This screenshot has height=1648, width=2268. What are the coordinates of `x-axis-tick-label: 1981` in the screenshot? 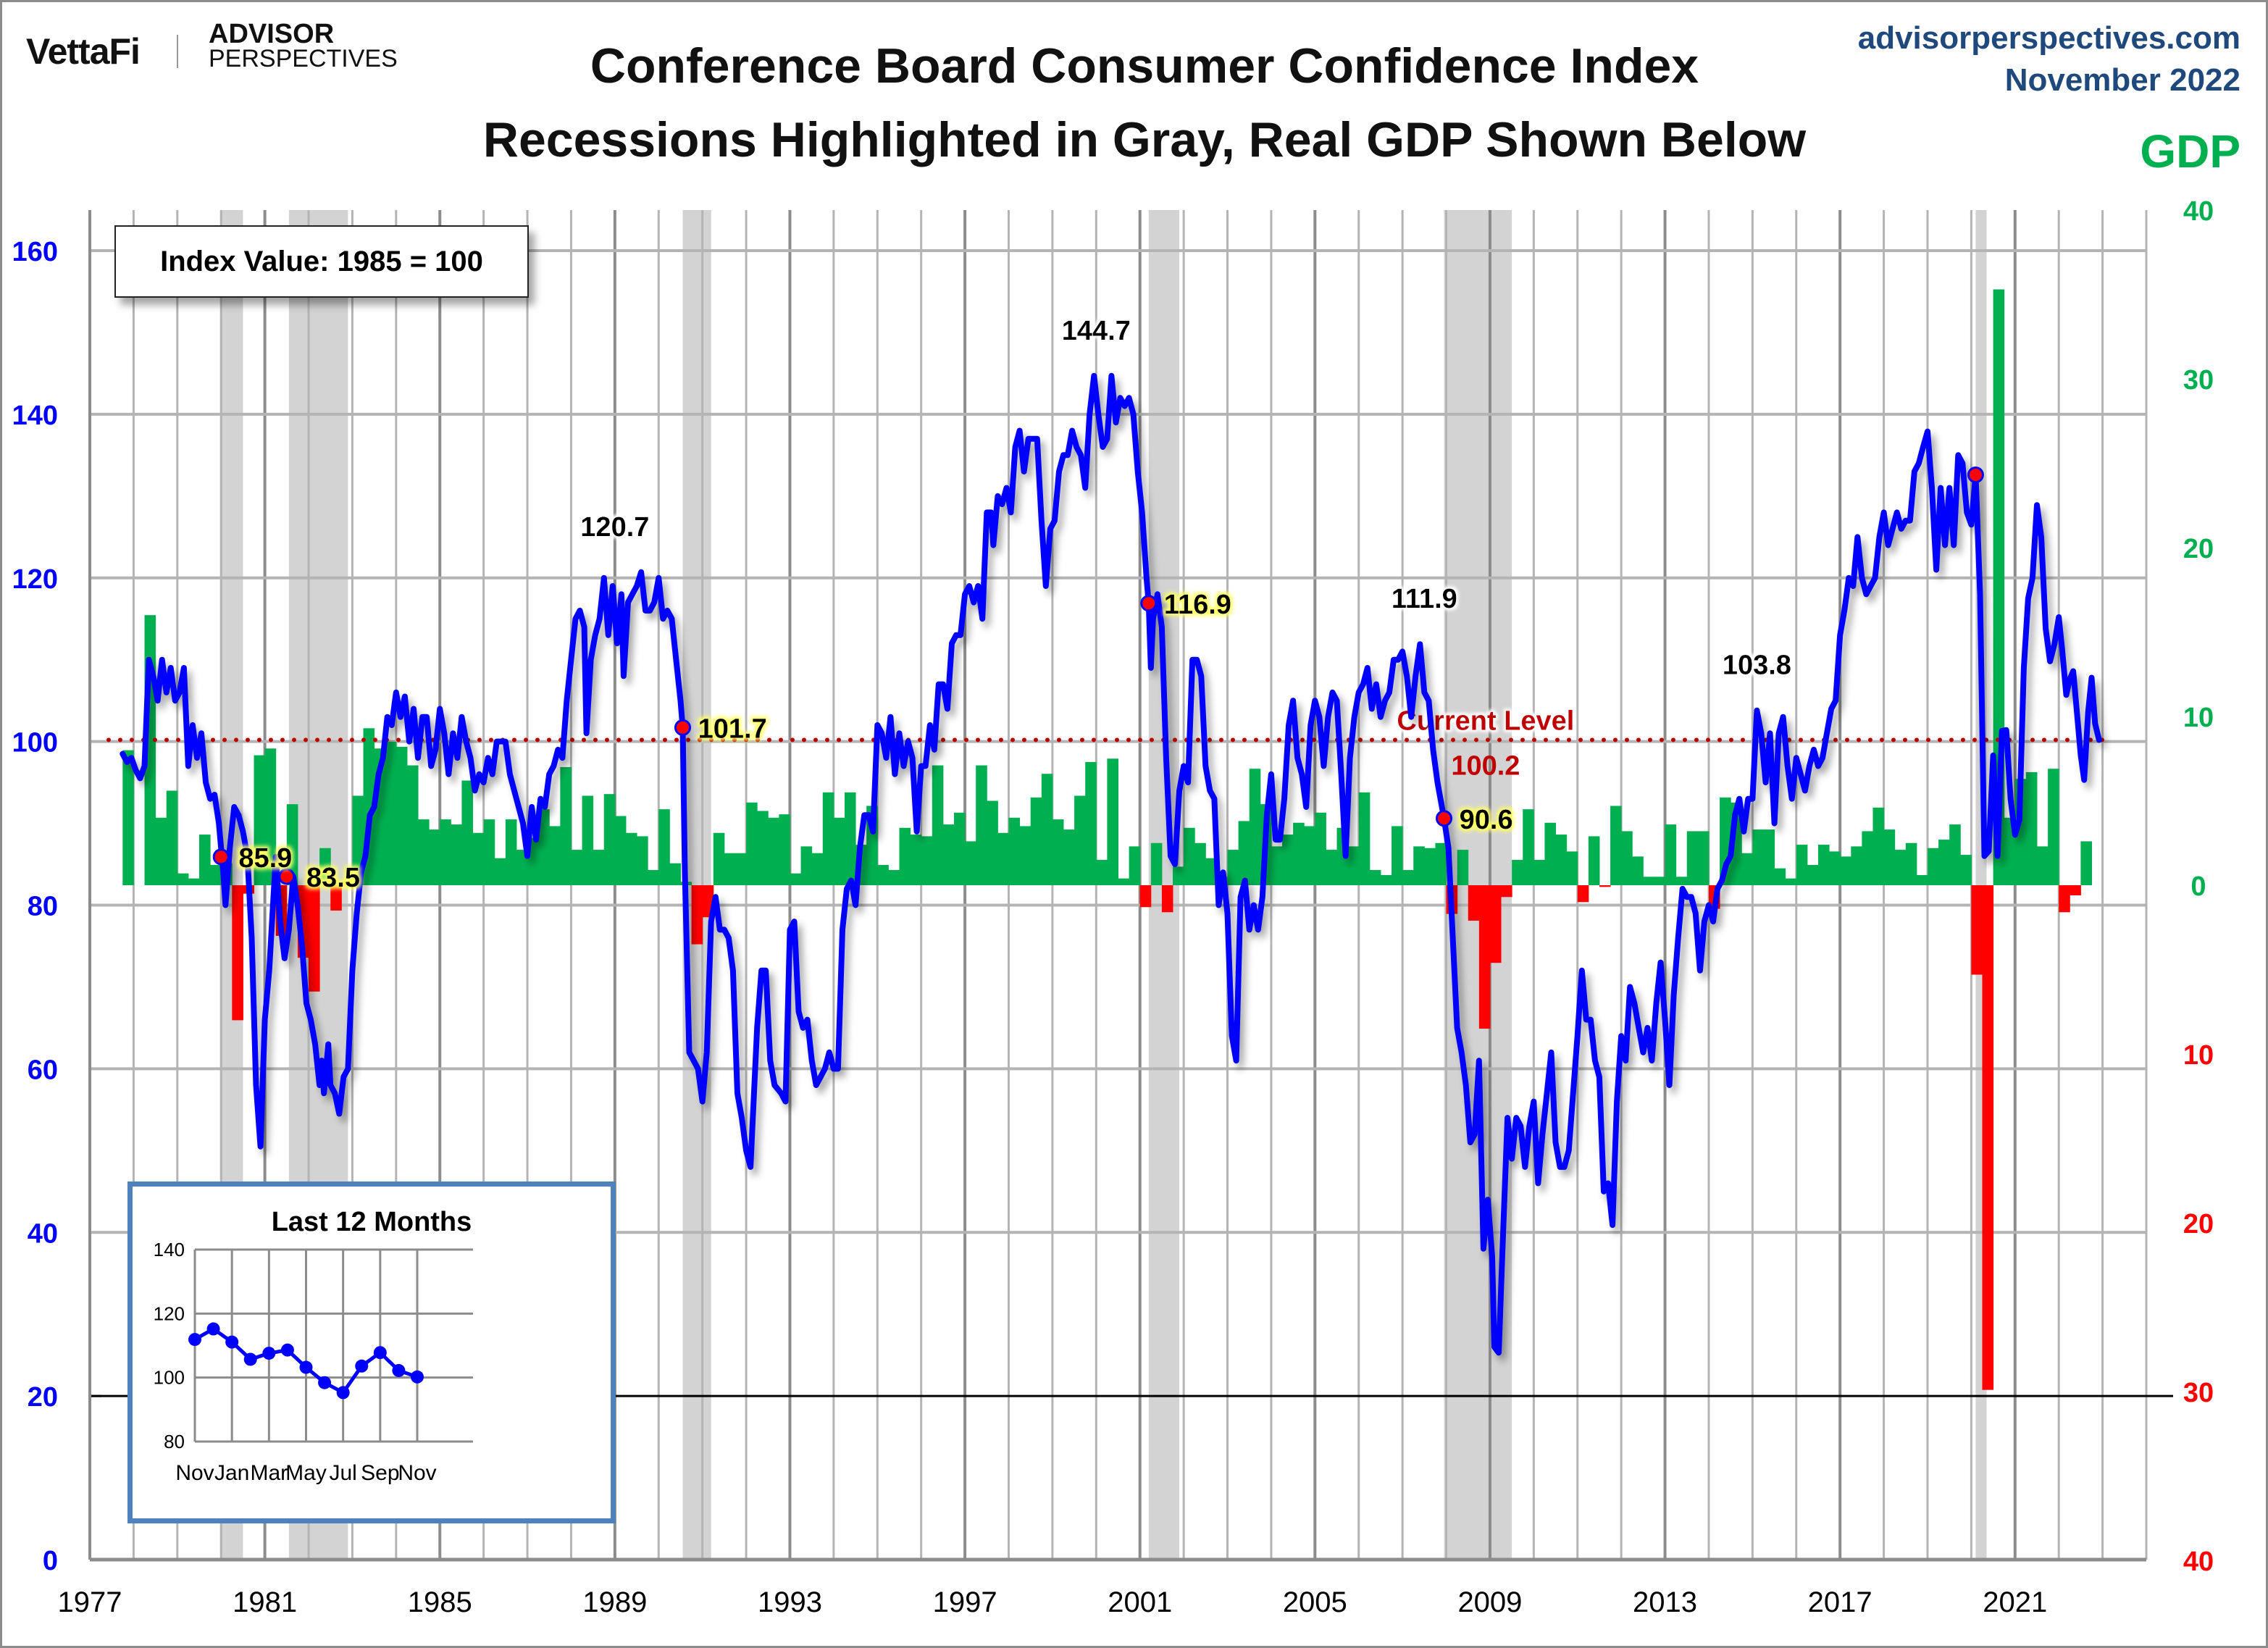 It's located at (265, 1602).